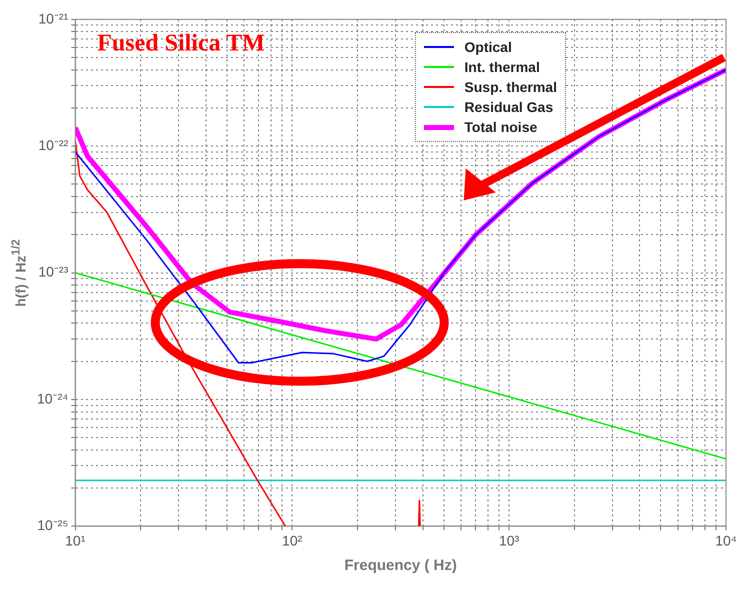 This screenshot has height=589, width=754. Describe the element at coordinates (53, 144) in the screenshot. I see `y-tick-label: 10⁻²²` at that location.